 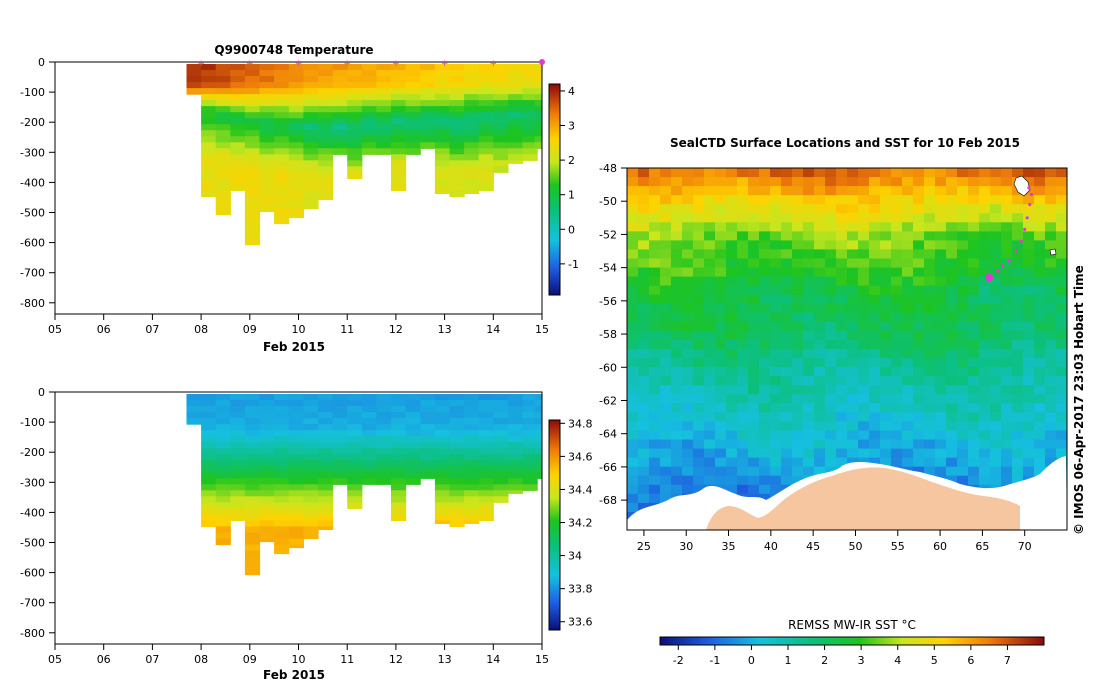 I want to click on sst-colorbar-tick-label: 2, so click(x=824, y=660).